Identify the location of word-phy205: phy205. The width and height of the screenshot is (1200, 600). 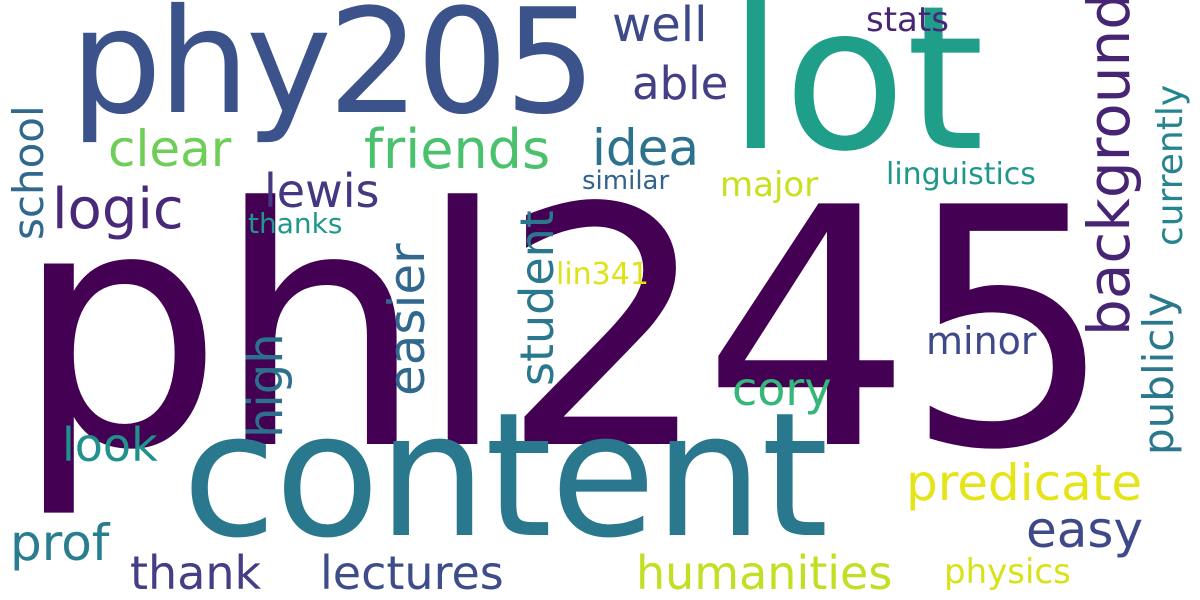
(333, 73).